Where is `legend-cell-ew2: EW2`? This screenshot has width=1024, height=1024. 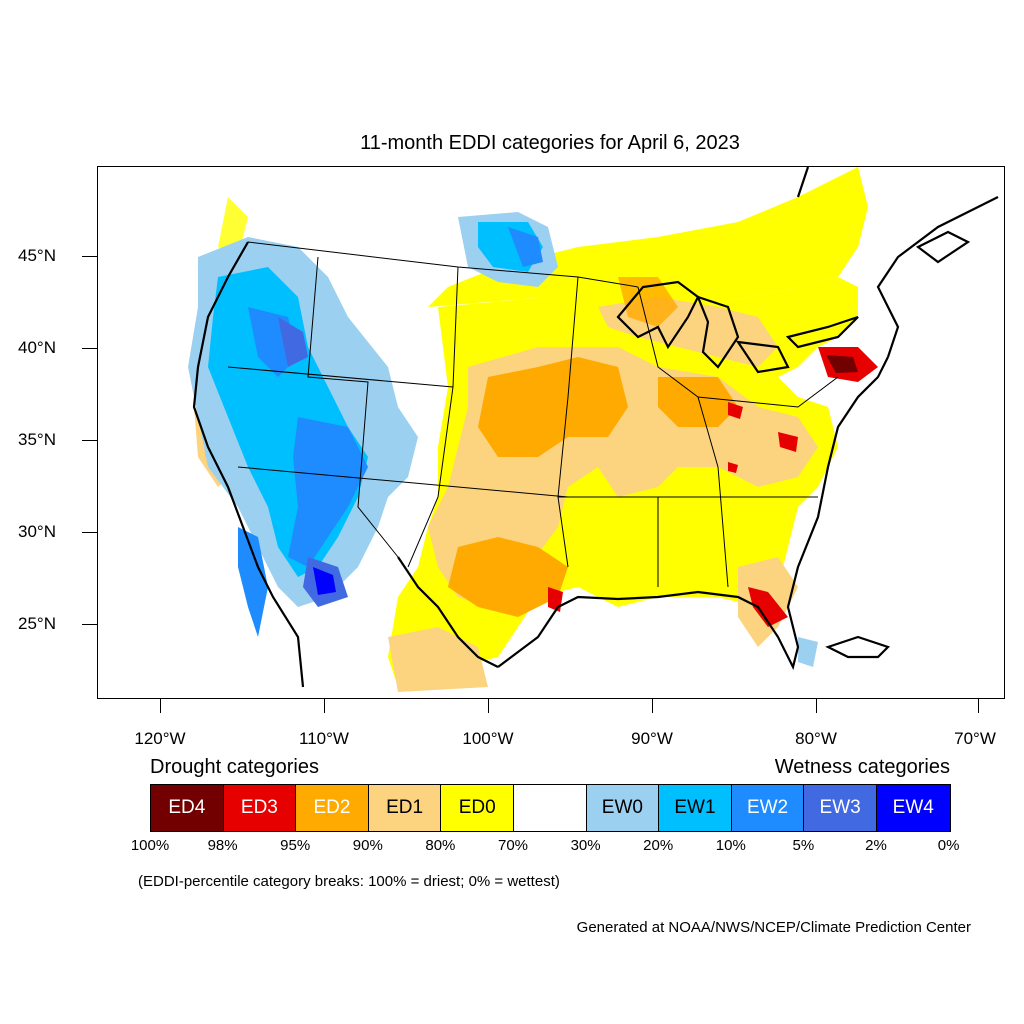 legend-cell-ew2: EW2 is located at coordinates (768, 808).